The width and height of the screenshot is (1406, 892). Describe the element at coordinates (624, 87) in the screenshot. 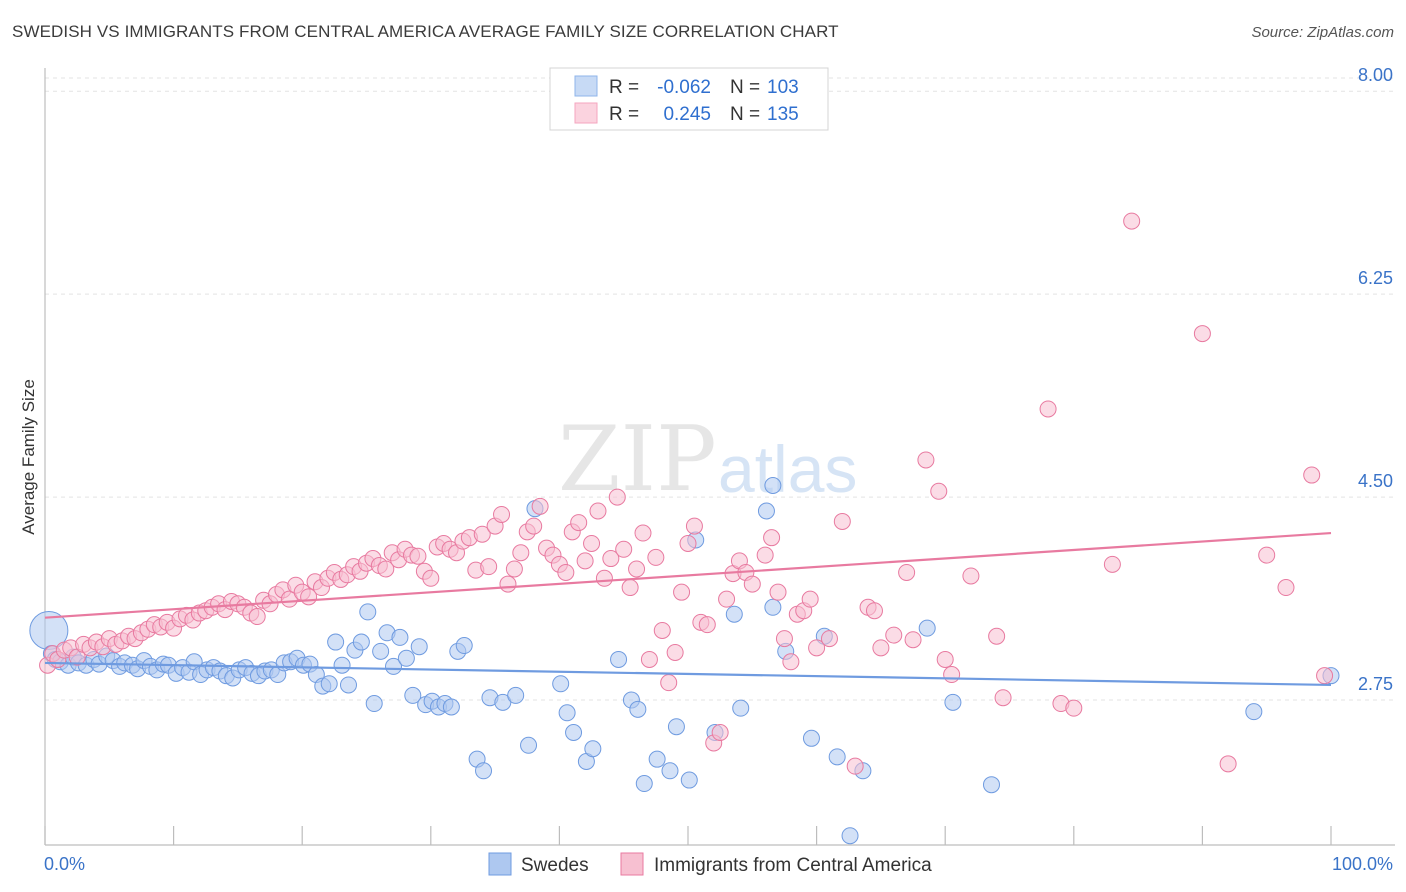

I see `legend-r-label-swedes: R =` at that location.